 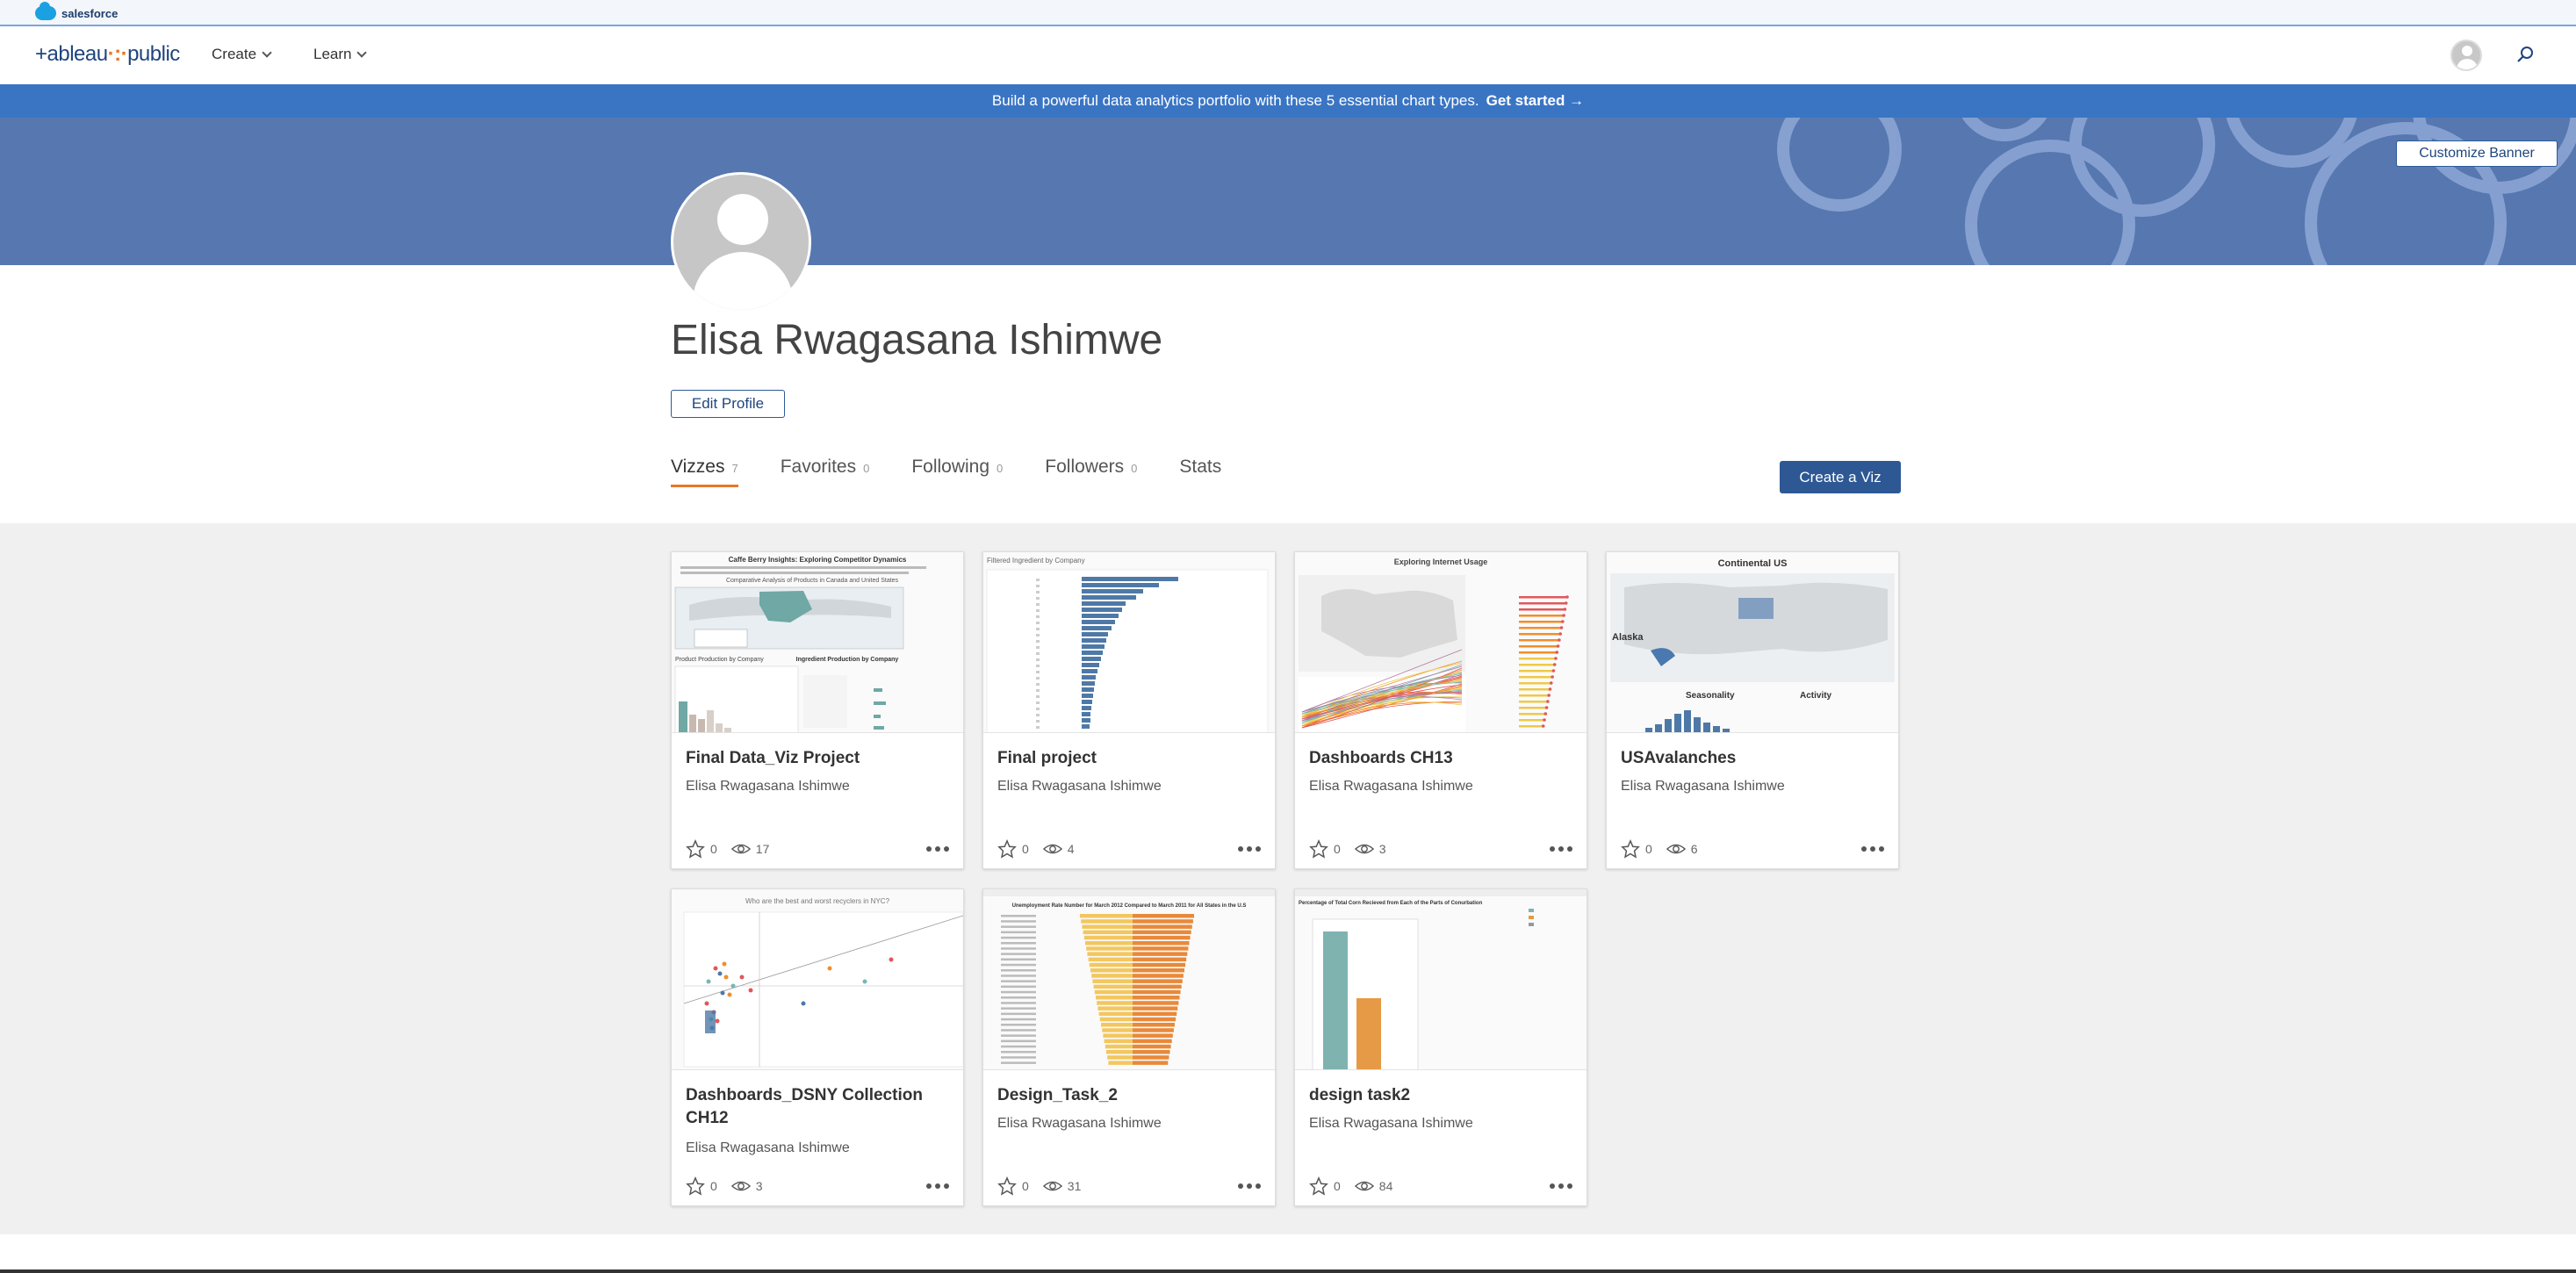 What do you see at coordinates (1441, 643) in the screenshot?
I see `viz-thumbnail: Exploring Internet Usage` at bounding box center [1441, 643].